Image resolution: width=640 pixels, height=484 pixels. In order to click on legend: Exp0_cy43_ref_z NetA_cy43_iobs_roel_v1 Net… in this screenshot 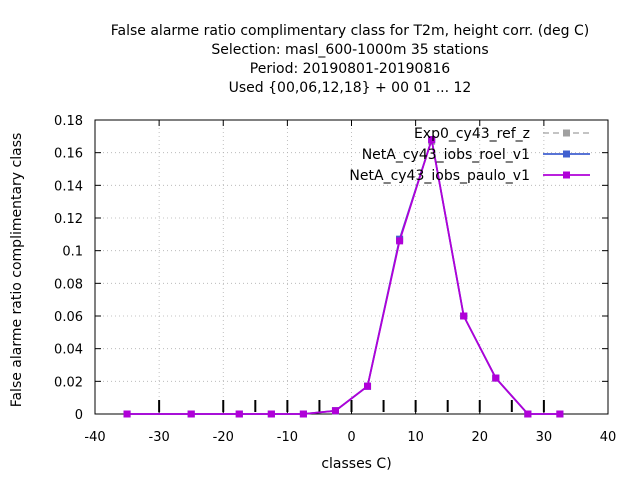, I will do `click(469, 155)`.